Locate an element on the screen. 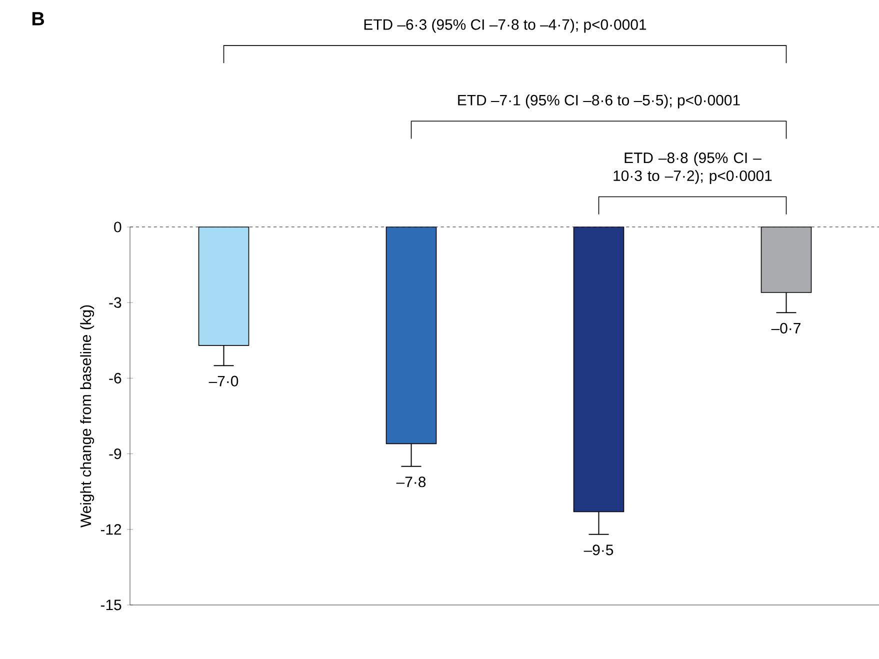 Image resolution: width=879 pixels, height=659 pixels. y-tick-label: -12 is located at coordinates (111, 529).